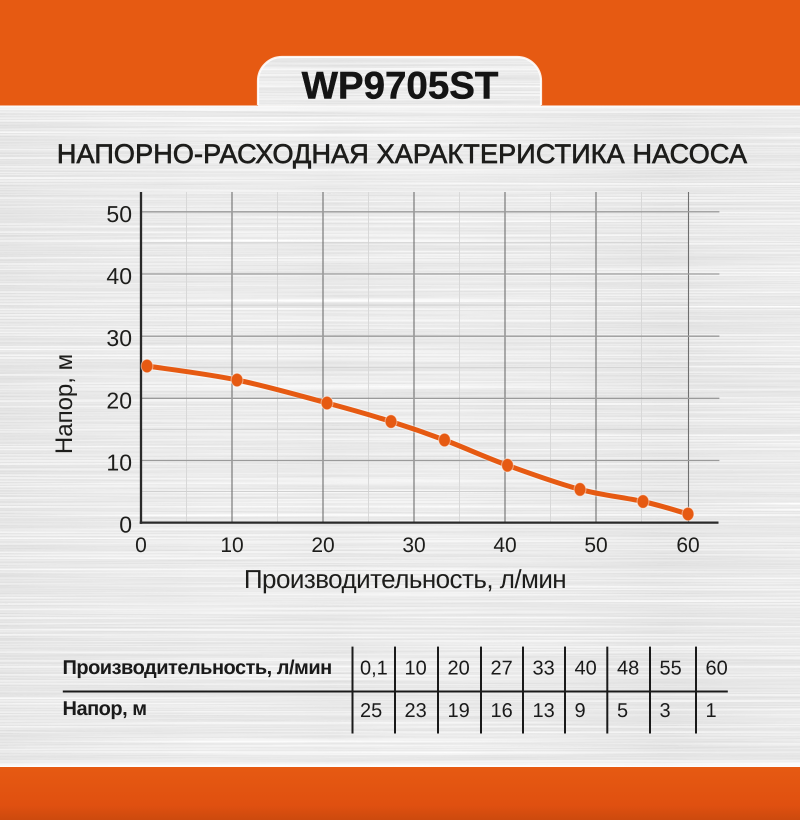 The height and width of the screenshot is (820, 800). Describe the element at coordinates (502, 711) in the screenshot. I see `svg-text: 16` at that location.